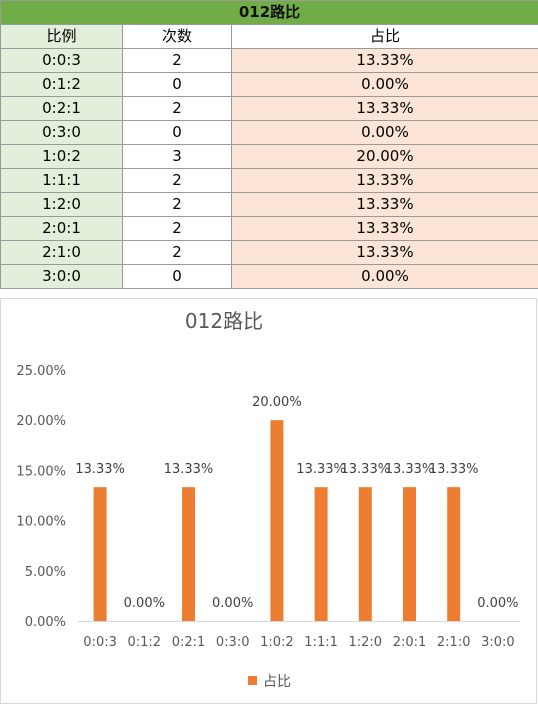 This screenshot has width=538, height=705. Describe the element at coordinates (277, 402) in the screenshot. I see `data-label: 20.00%` at that location.